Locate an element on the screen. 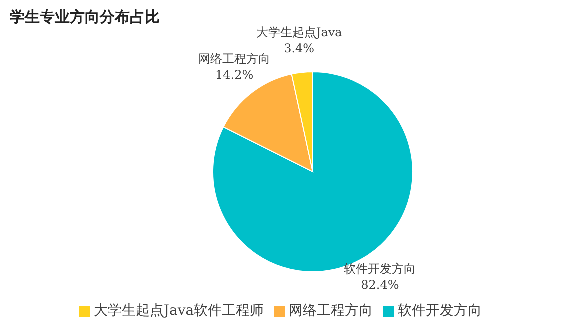 This screenshot has width=571, height=333. legend-label: 网络工程方向 is located at coordinates (331, 311).